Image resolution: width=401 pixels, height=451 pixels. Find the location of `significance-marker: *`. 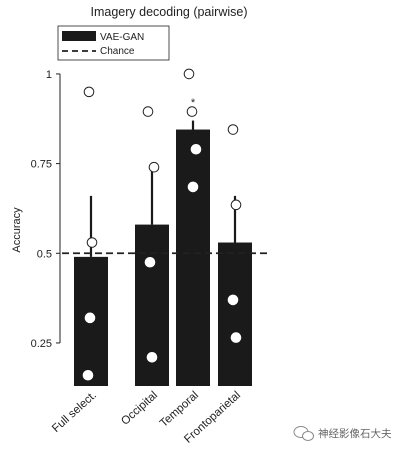

significance-marker: * is located at coordinates (193, 103).